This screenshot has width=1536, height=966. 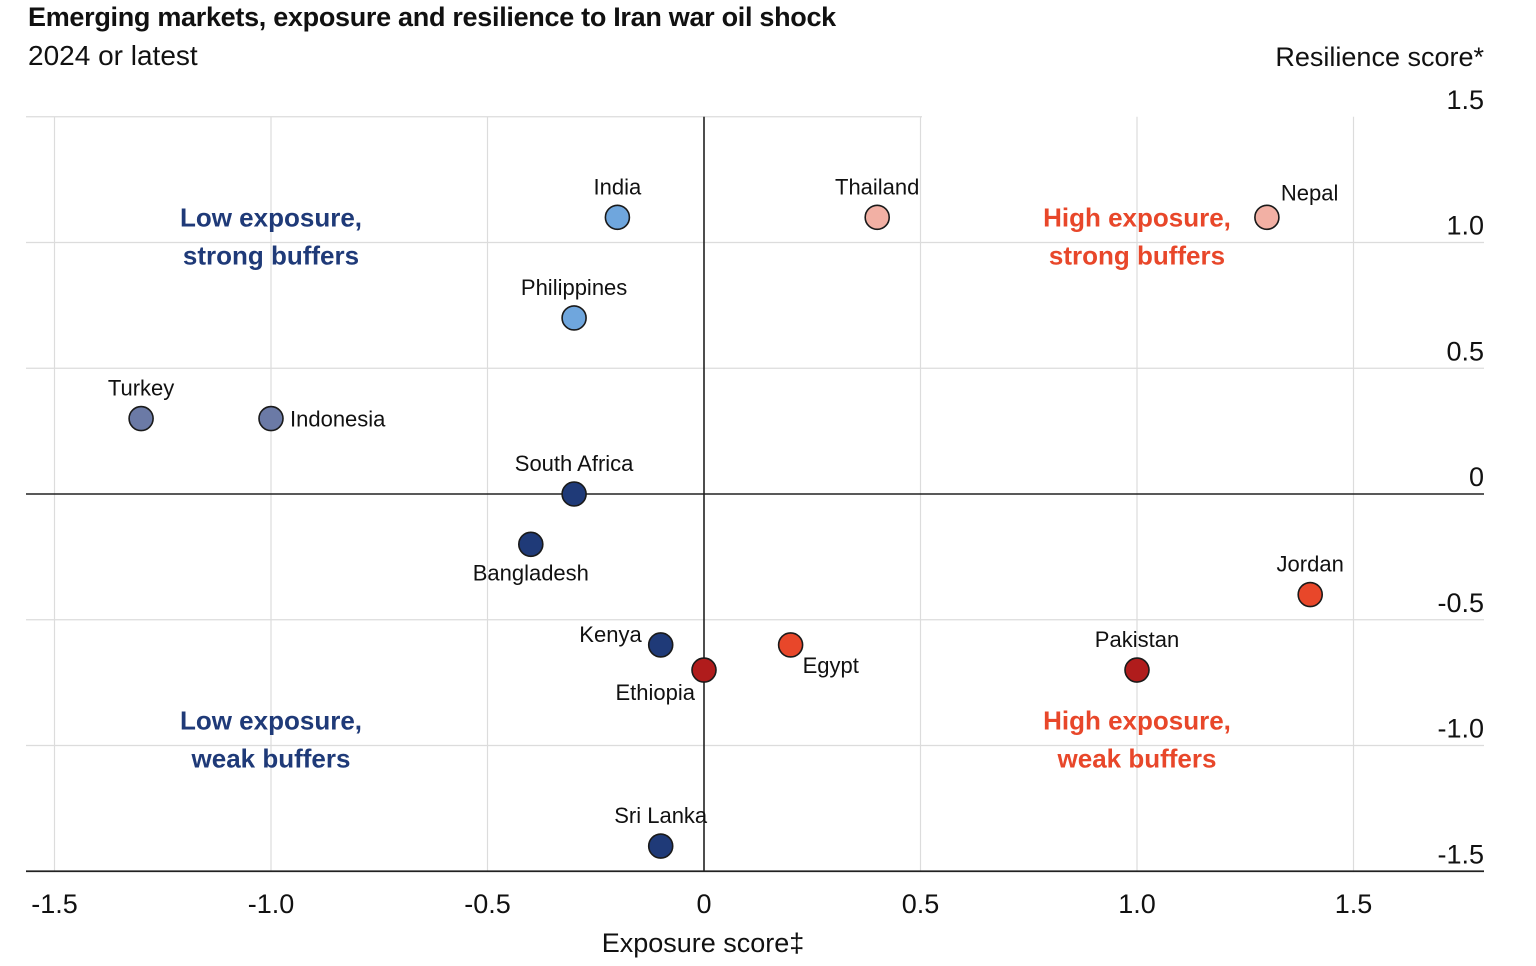 What do you see at coordinates (1460, 603) in the screenshot?
I see `y-tick-label: -0.5` at bounding box center [1460, 603].